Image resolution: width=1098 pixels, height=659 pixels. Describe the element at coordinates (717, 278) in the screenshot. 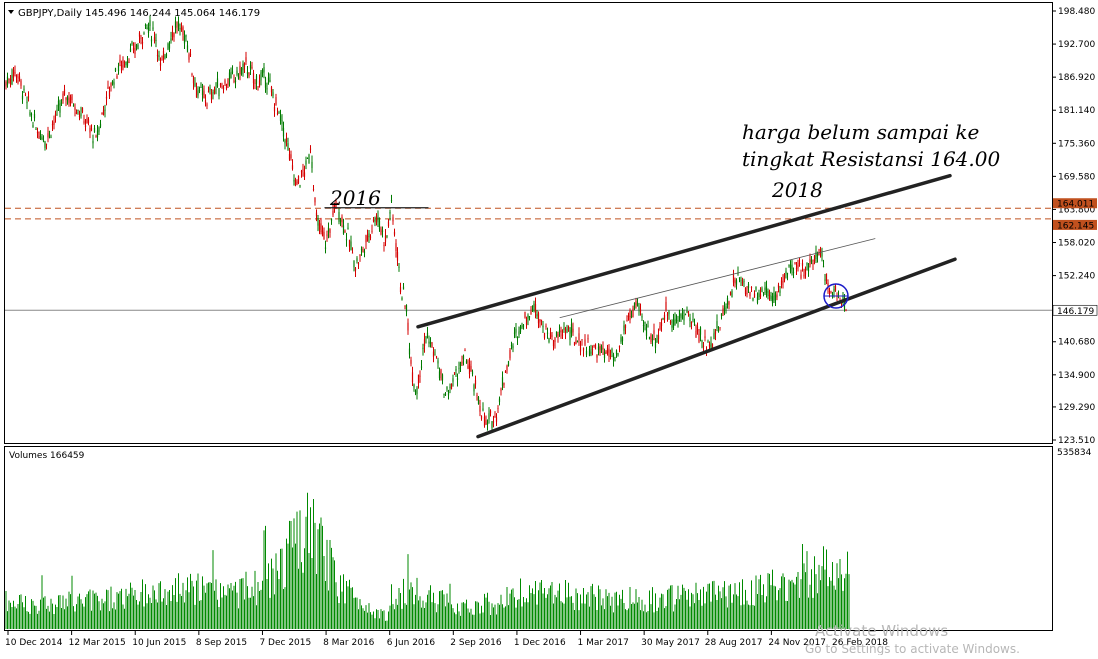

I see `thin-channel-line` at that location.